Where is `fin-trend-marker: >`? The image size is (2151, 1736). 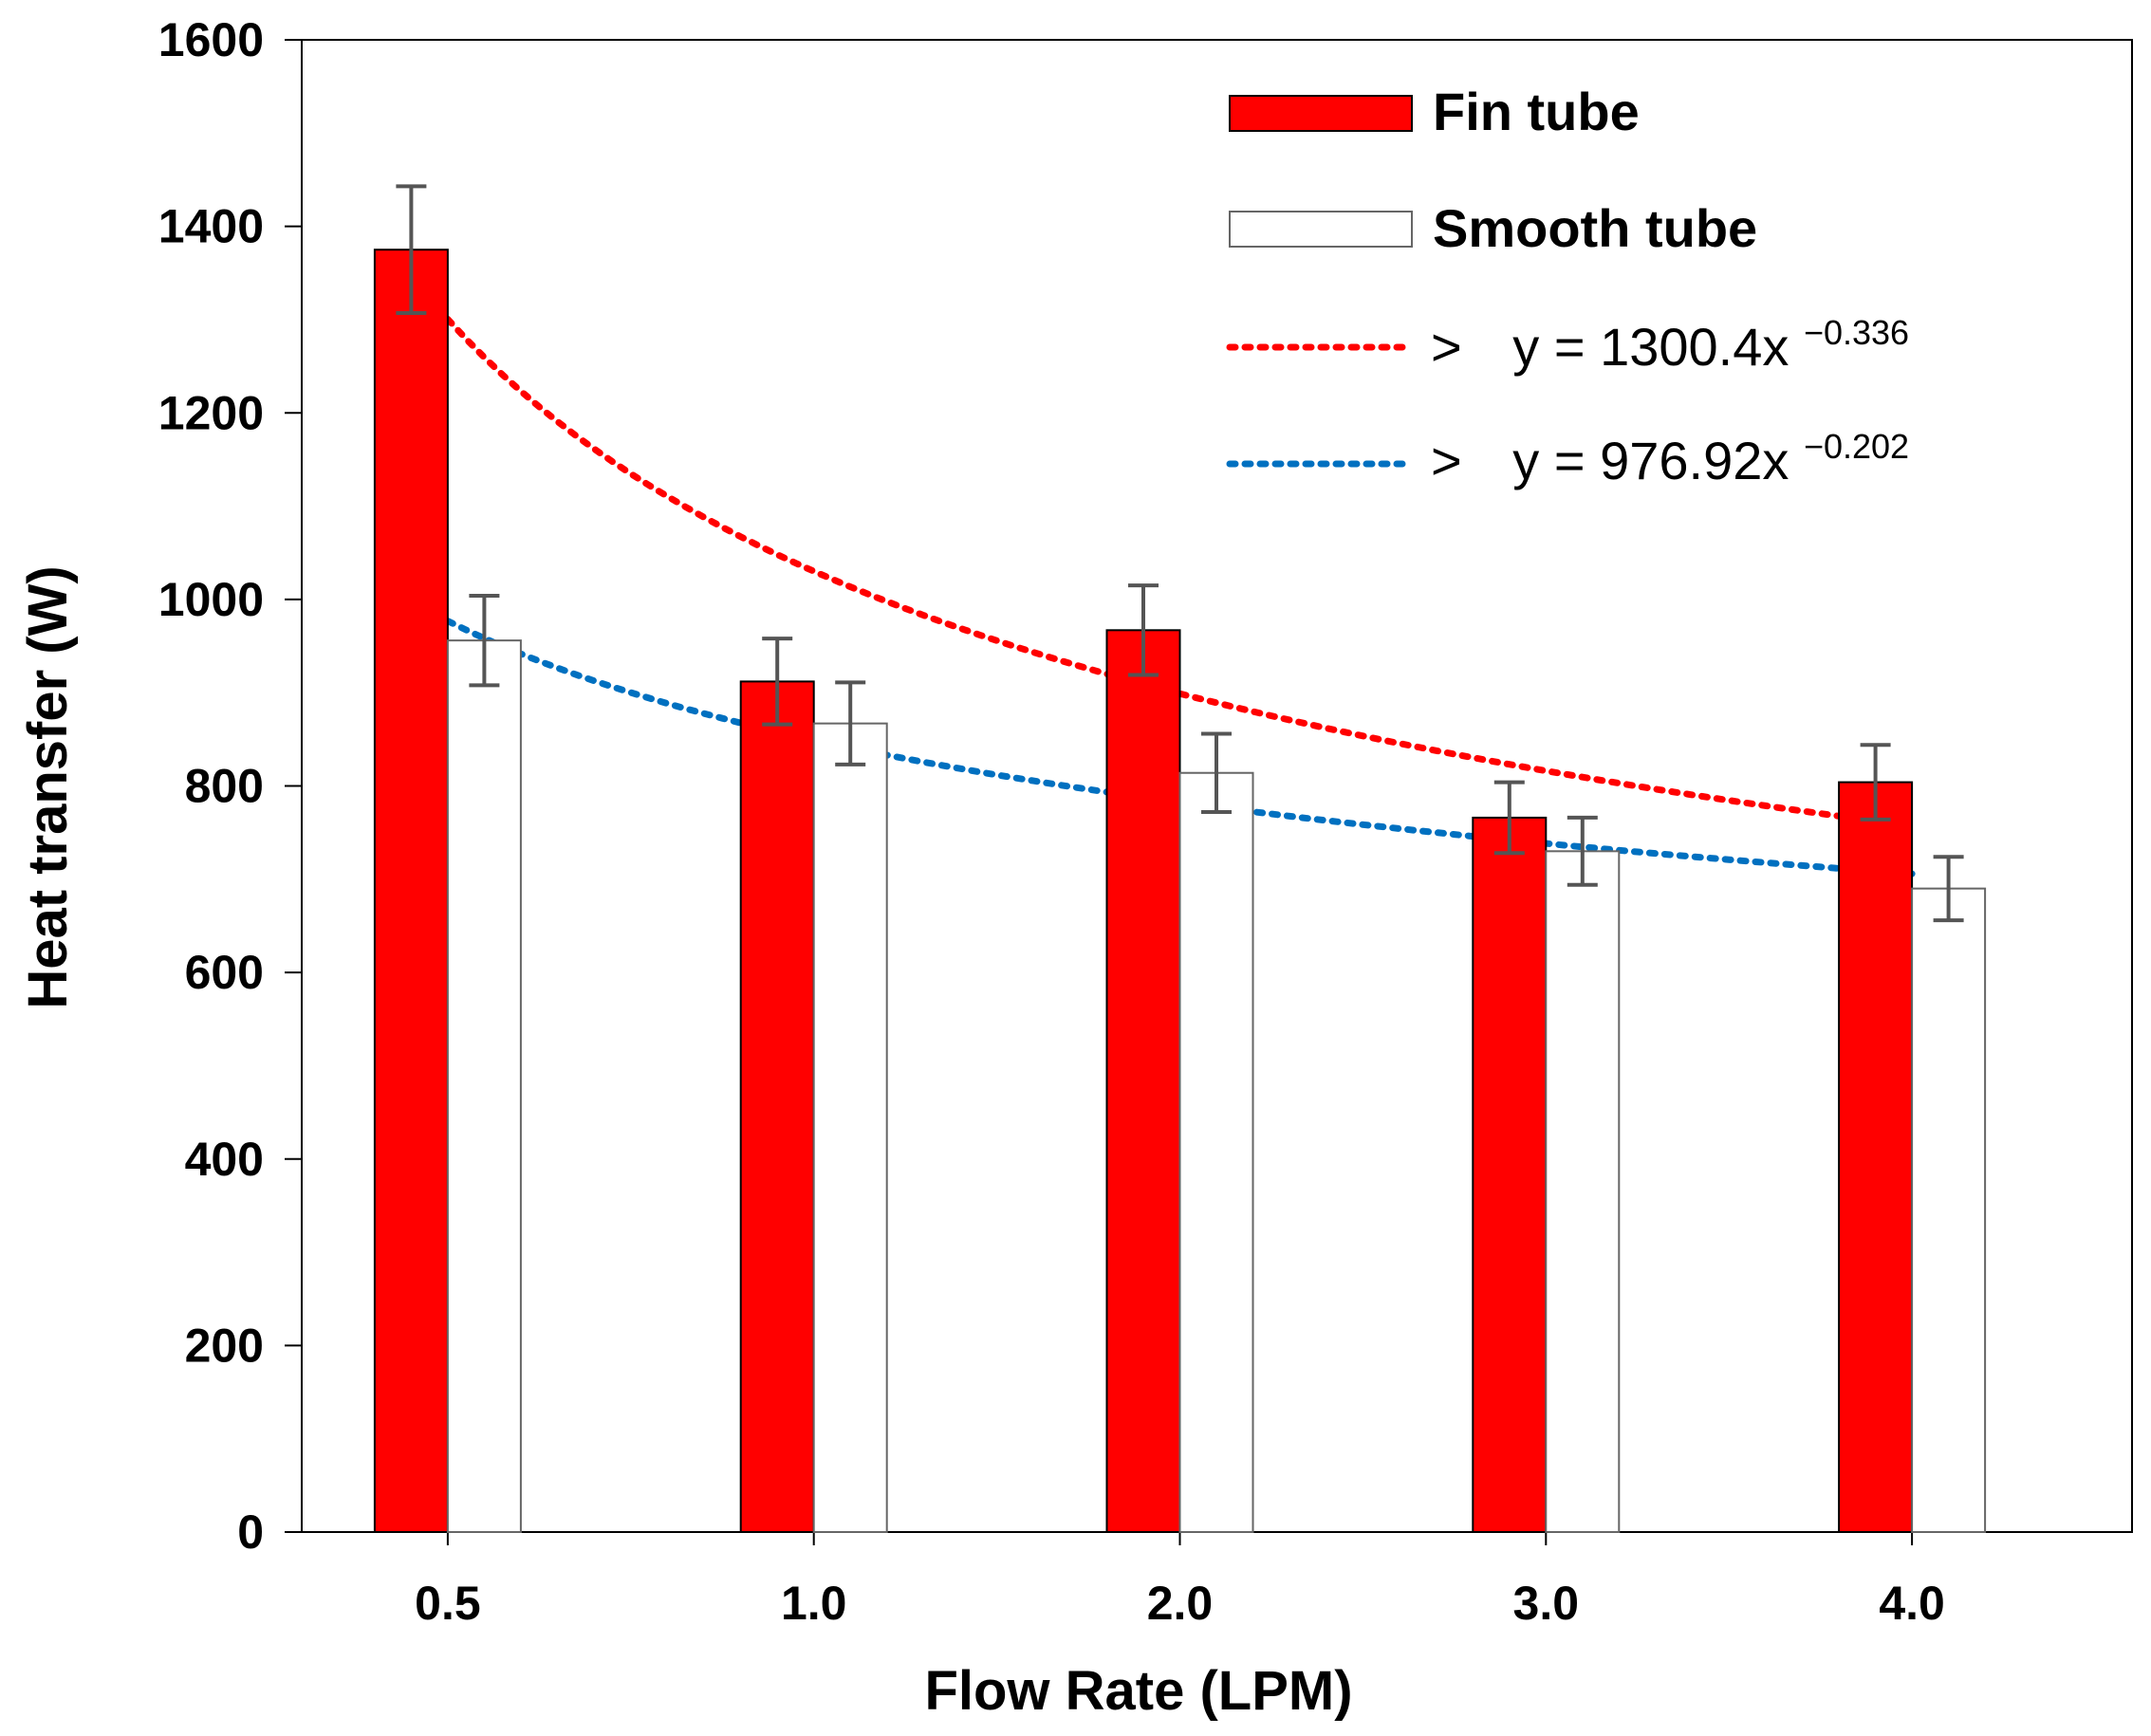
fin-trend-marker: > is located at coordinates (1447, 347).